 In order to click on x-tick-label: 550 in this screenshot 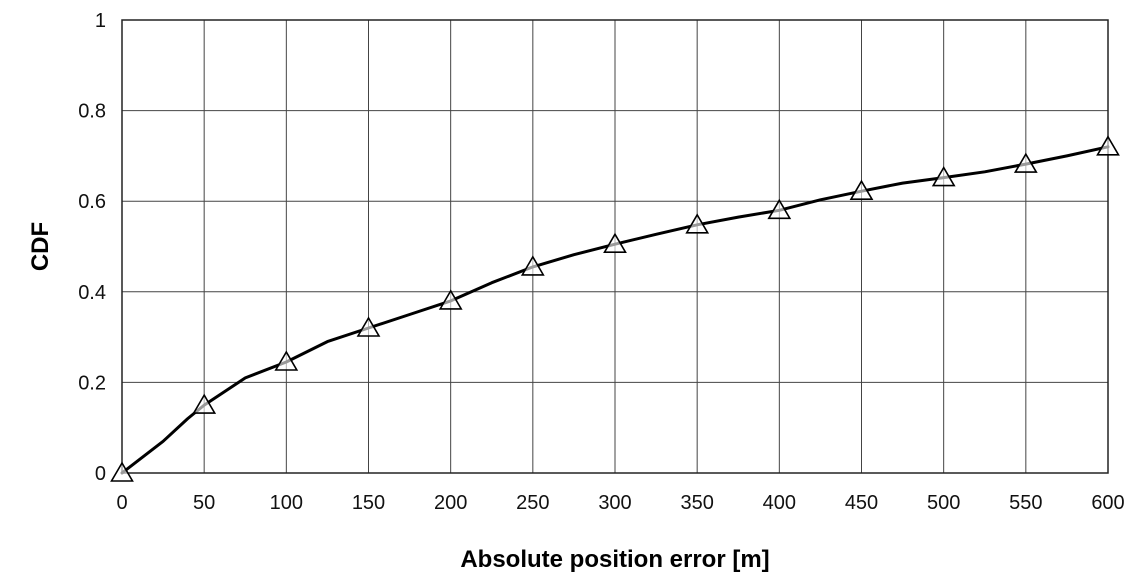, I will do `click(1025, 503)`.